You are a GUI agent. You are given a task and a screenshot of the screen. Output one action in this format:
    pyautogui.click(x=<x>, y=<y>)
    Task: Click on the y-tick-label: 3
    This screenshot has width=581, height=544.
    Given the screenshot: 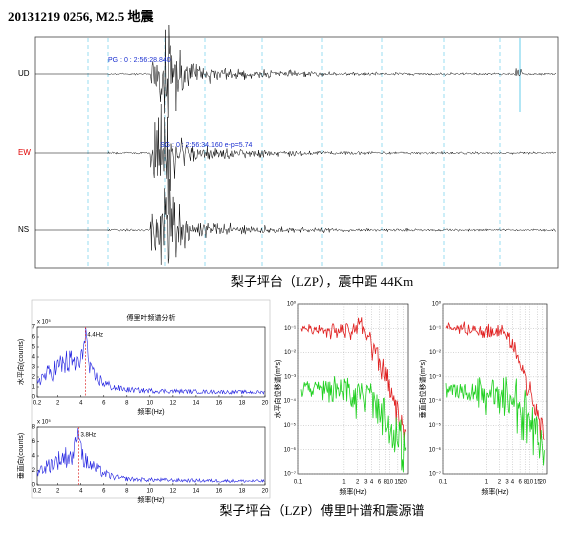 What is the action you would take?
    pyautogui.click(x=34, y=368)
    